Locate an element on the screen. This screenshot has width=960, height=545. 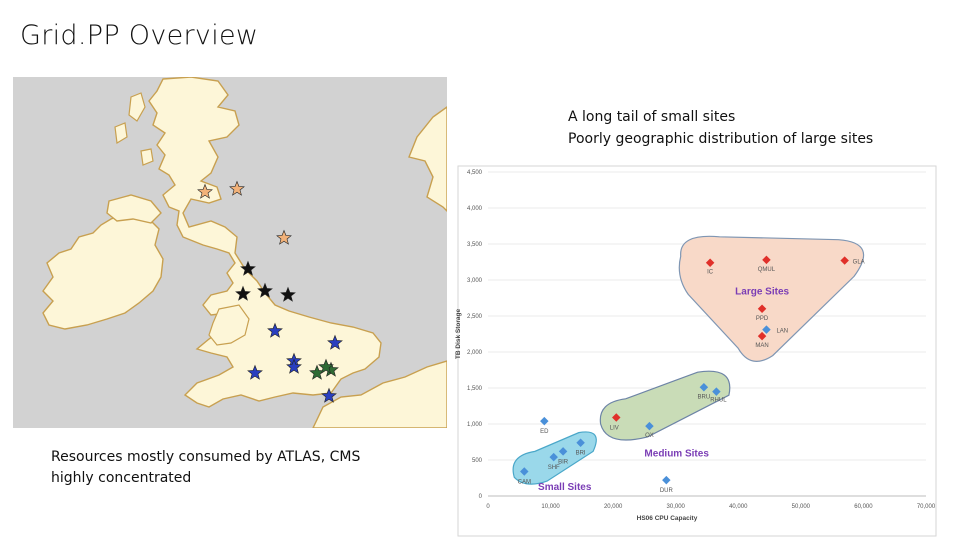
y-tick-label: 500 is located at coordinates (477, 461).